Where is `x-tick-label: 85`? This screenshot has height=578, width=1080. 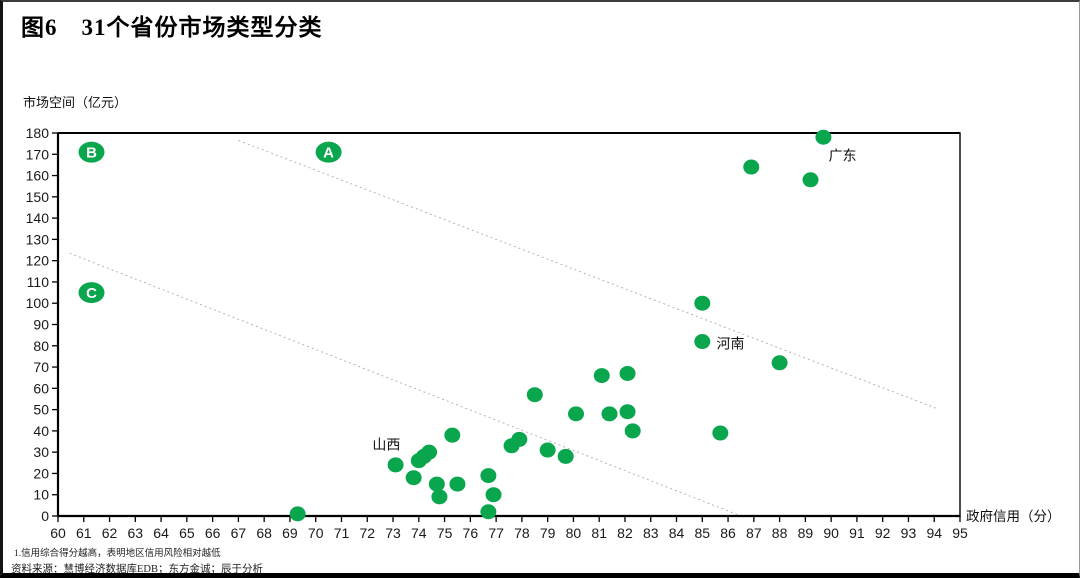
x-tick-label: 85 is located at coordinates (702, 533).